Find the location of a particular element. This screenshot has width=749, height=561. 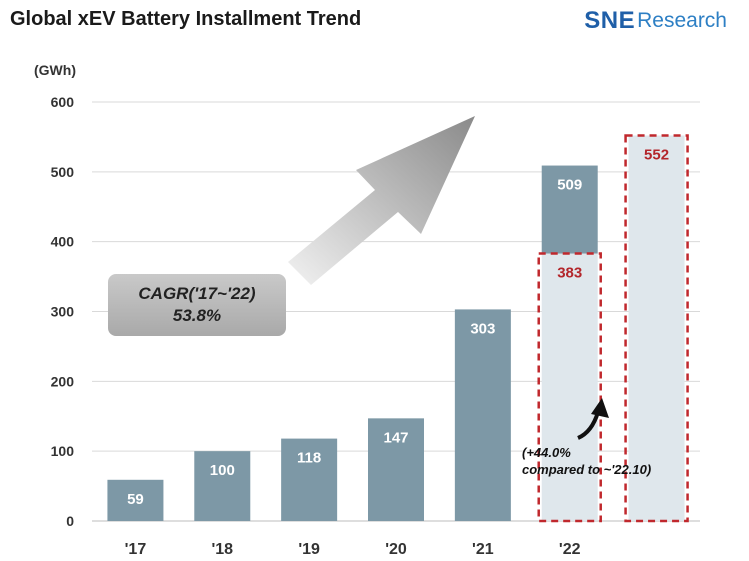

bar-value-label: 303 is located at coordinates (482, 328).